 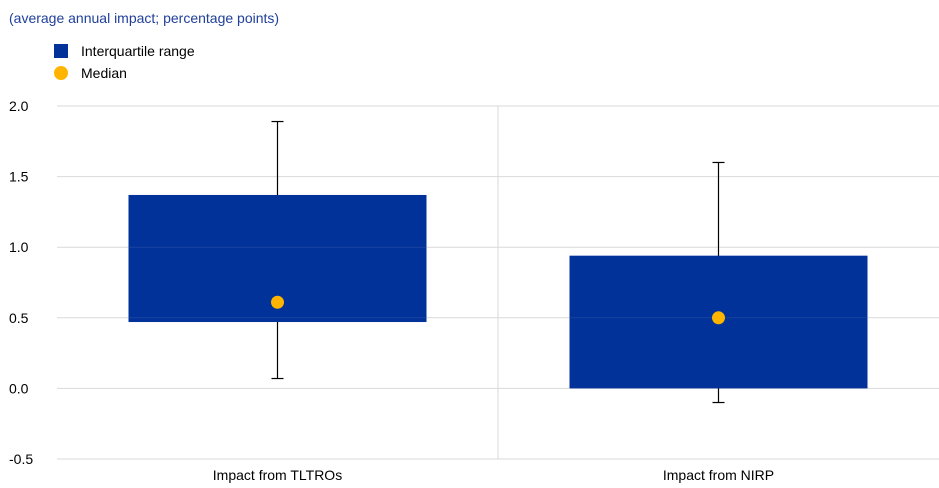 I want to click on y-tick-label: 0.0, so click(x=19, y=388).